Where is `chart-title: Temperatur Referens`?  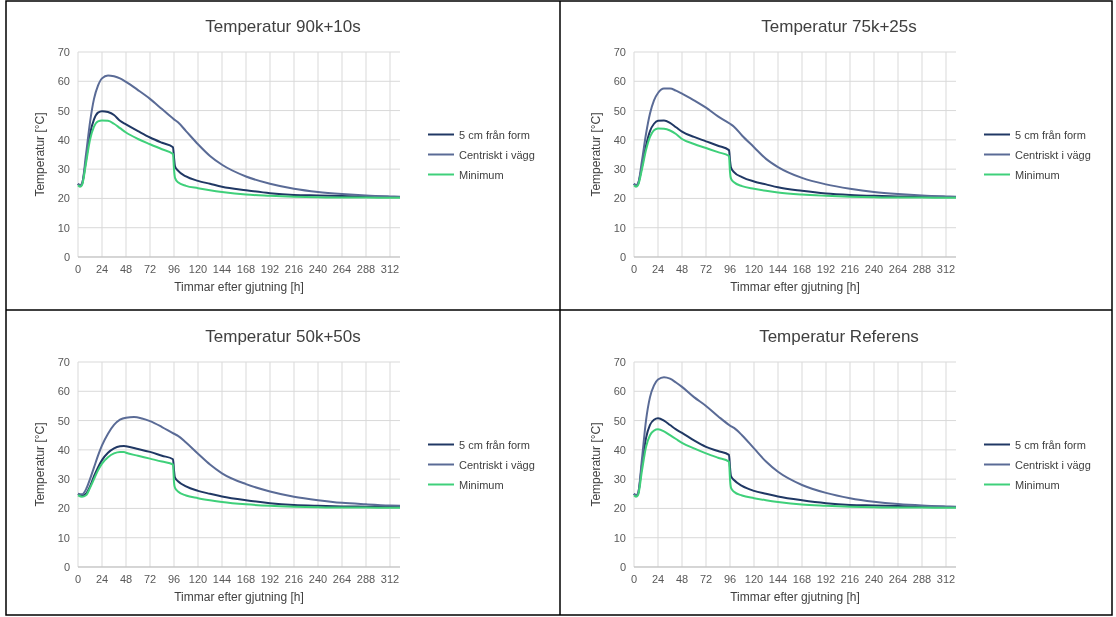 chart-title: Temperatur Referens is located at coordinates (839, 336).